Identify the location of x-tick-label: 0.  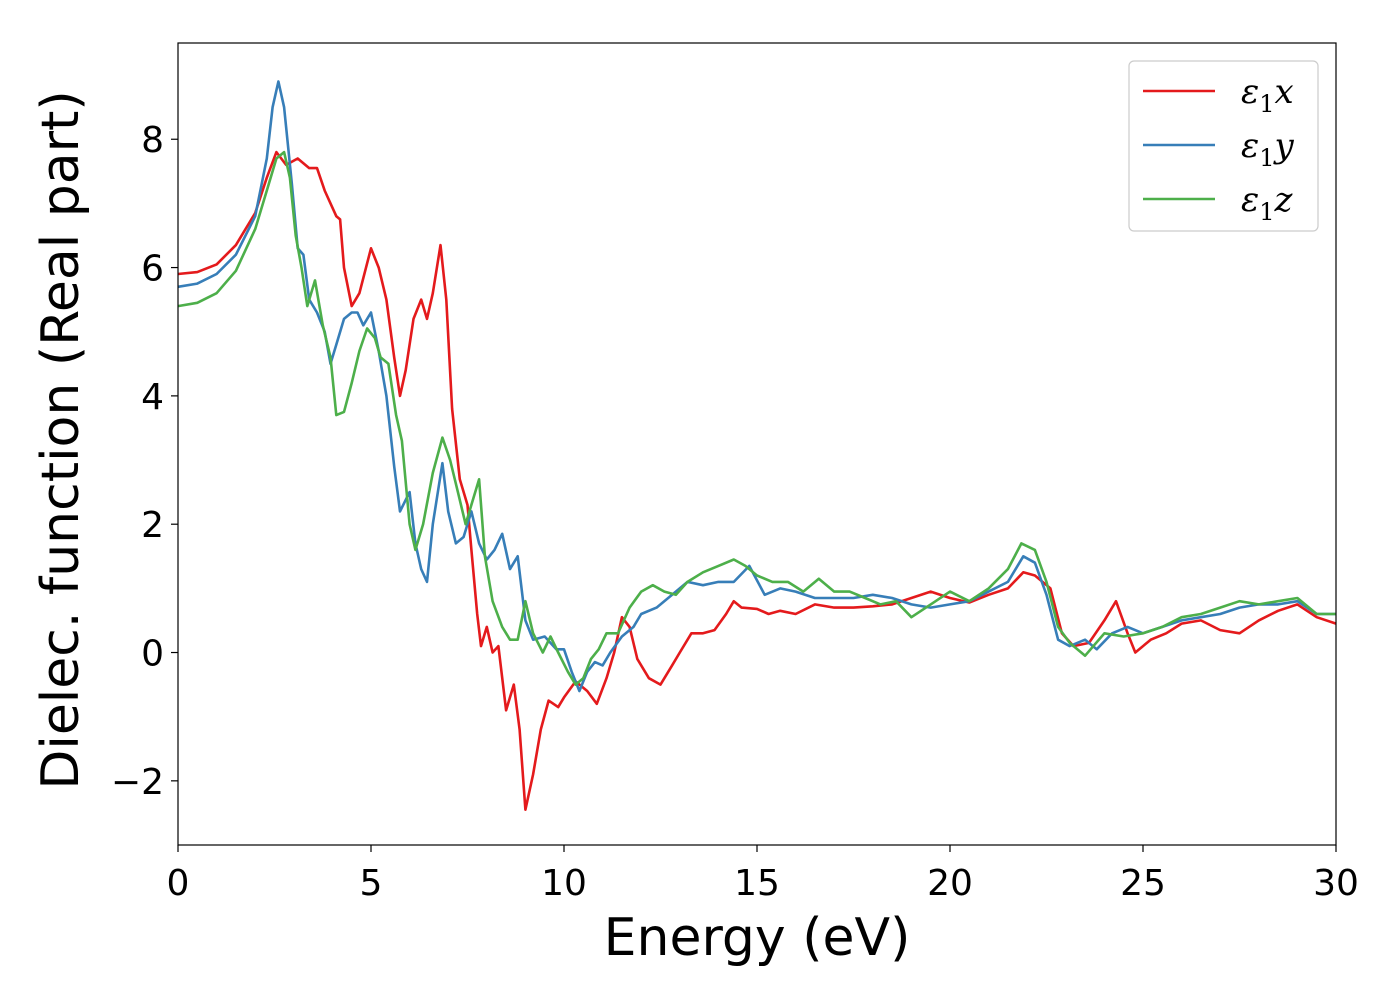
(178, 883).